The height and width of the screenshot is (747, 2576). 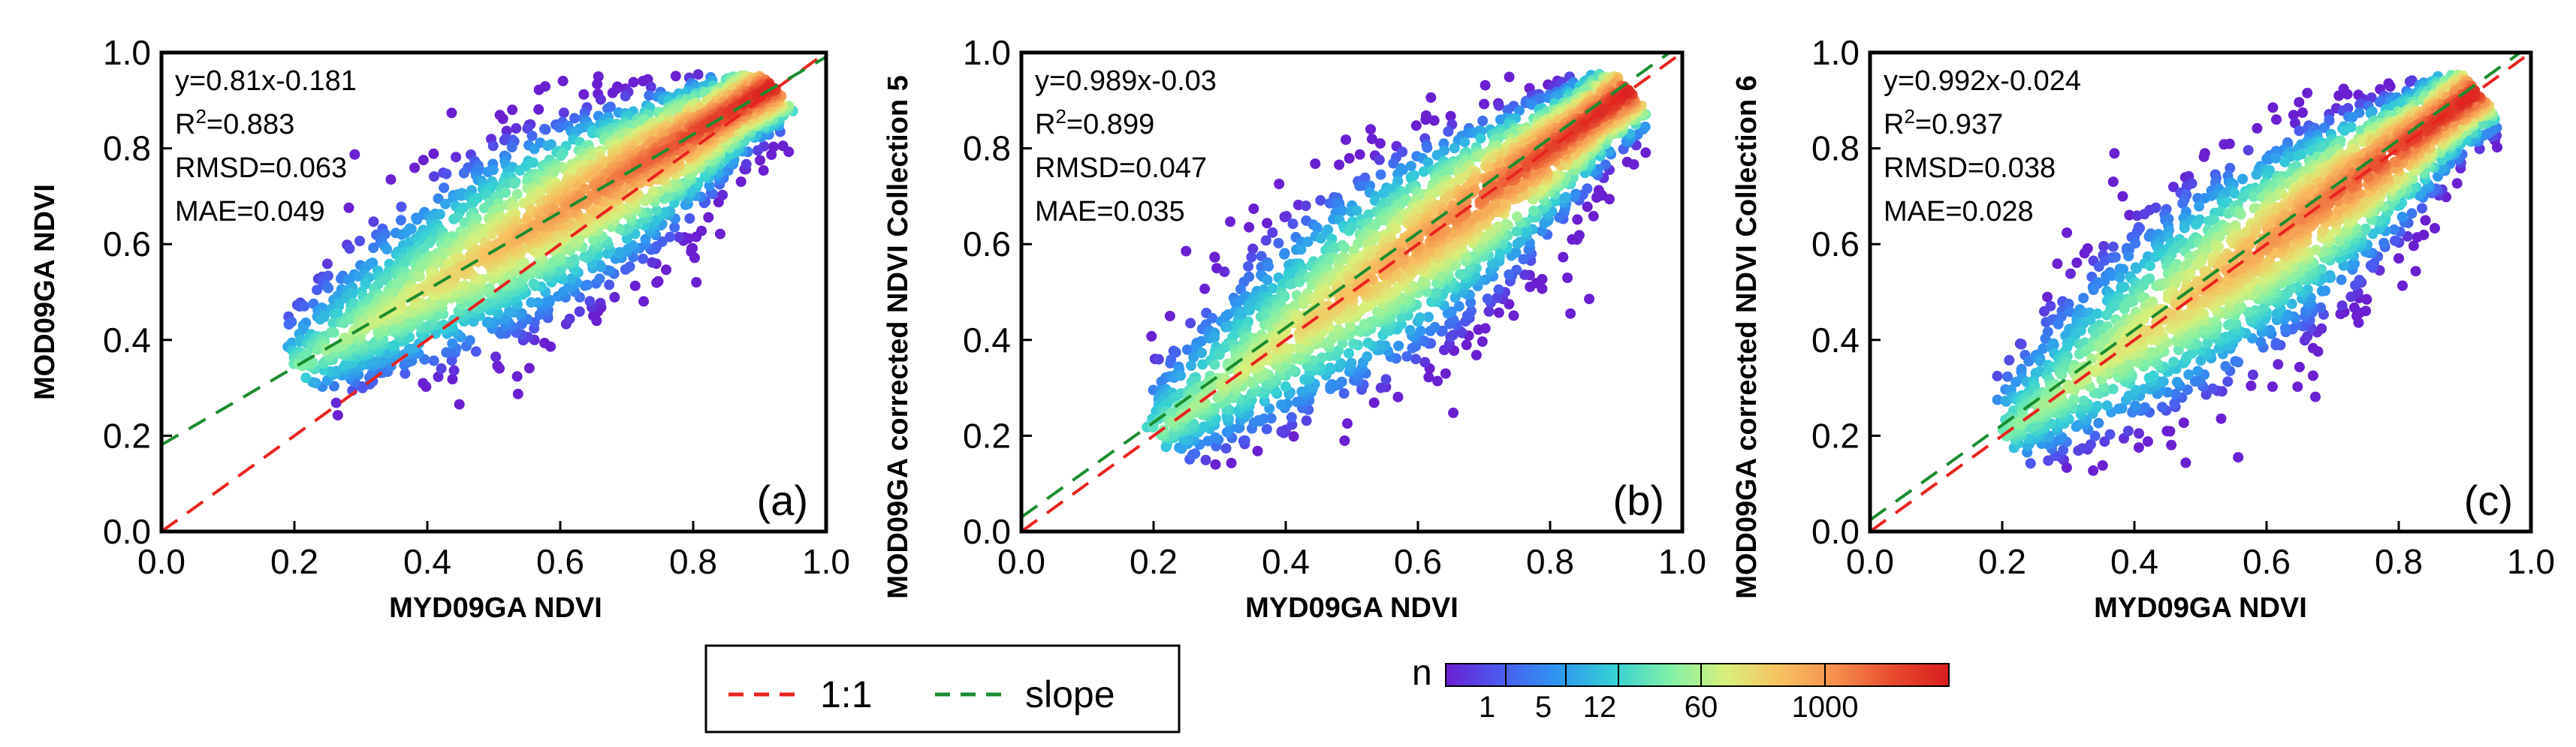 What do you see at coordinates (782, 500) in the screenshot?
I see `panel-label-a: (a)` at bounding box center [782, 500].